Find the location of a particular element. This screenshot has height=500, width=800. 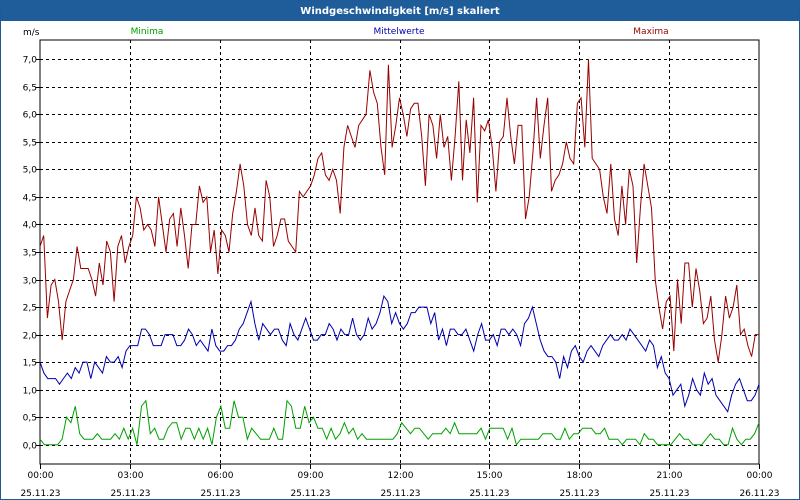

x-tick-time-label: 06:00 is located at coordinates (221, 476).